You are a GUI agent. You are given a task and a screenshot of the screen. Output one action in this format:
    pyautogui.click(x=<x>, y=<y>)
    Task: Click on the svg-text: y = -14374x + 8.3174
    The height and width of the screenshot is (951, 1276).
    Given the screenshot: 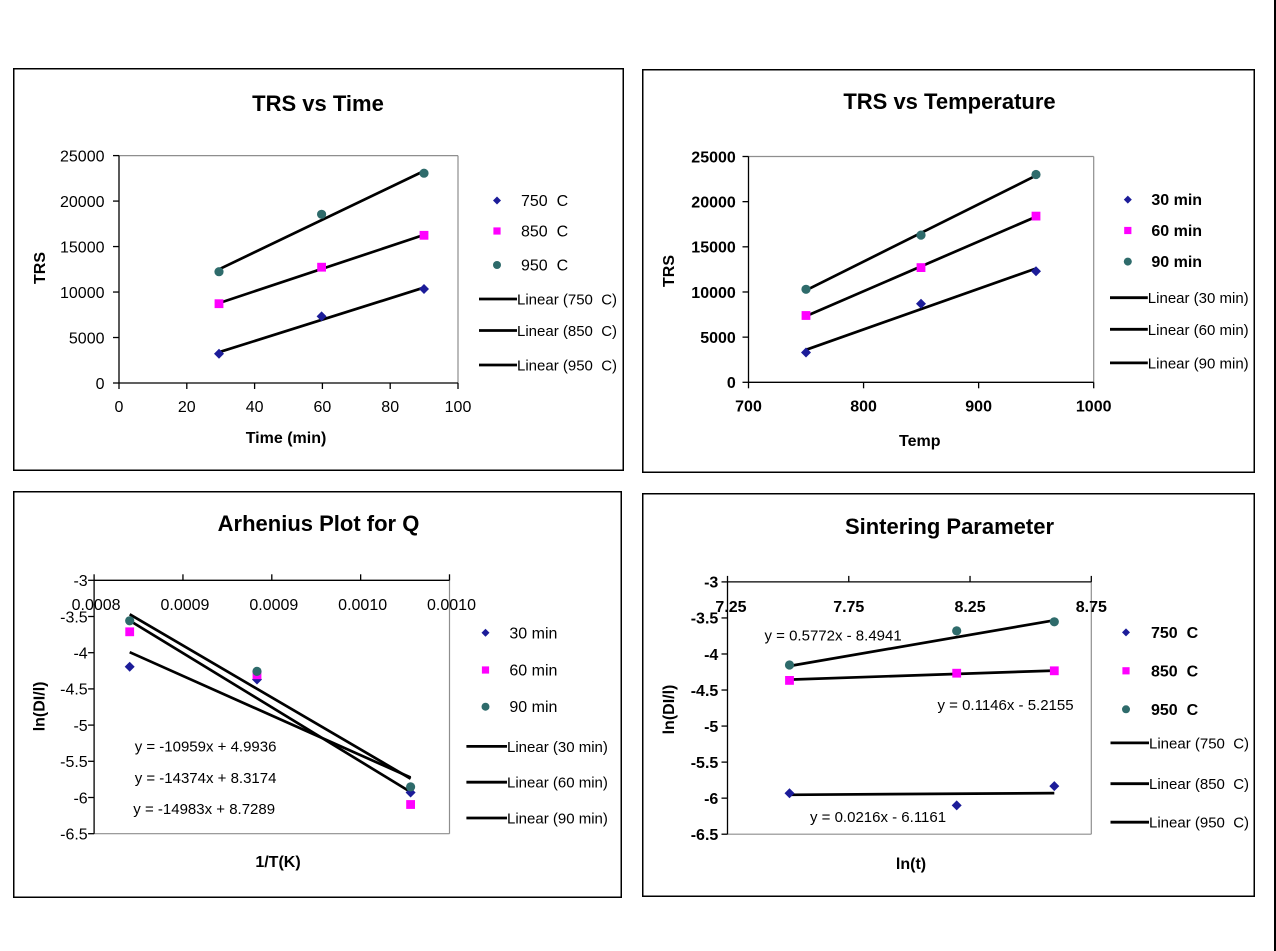 What is the action you would take?
    pyautogui.click(x=206, y=778)
    